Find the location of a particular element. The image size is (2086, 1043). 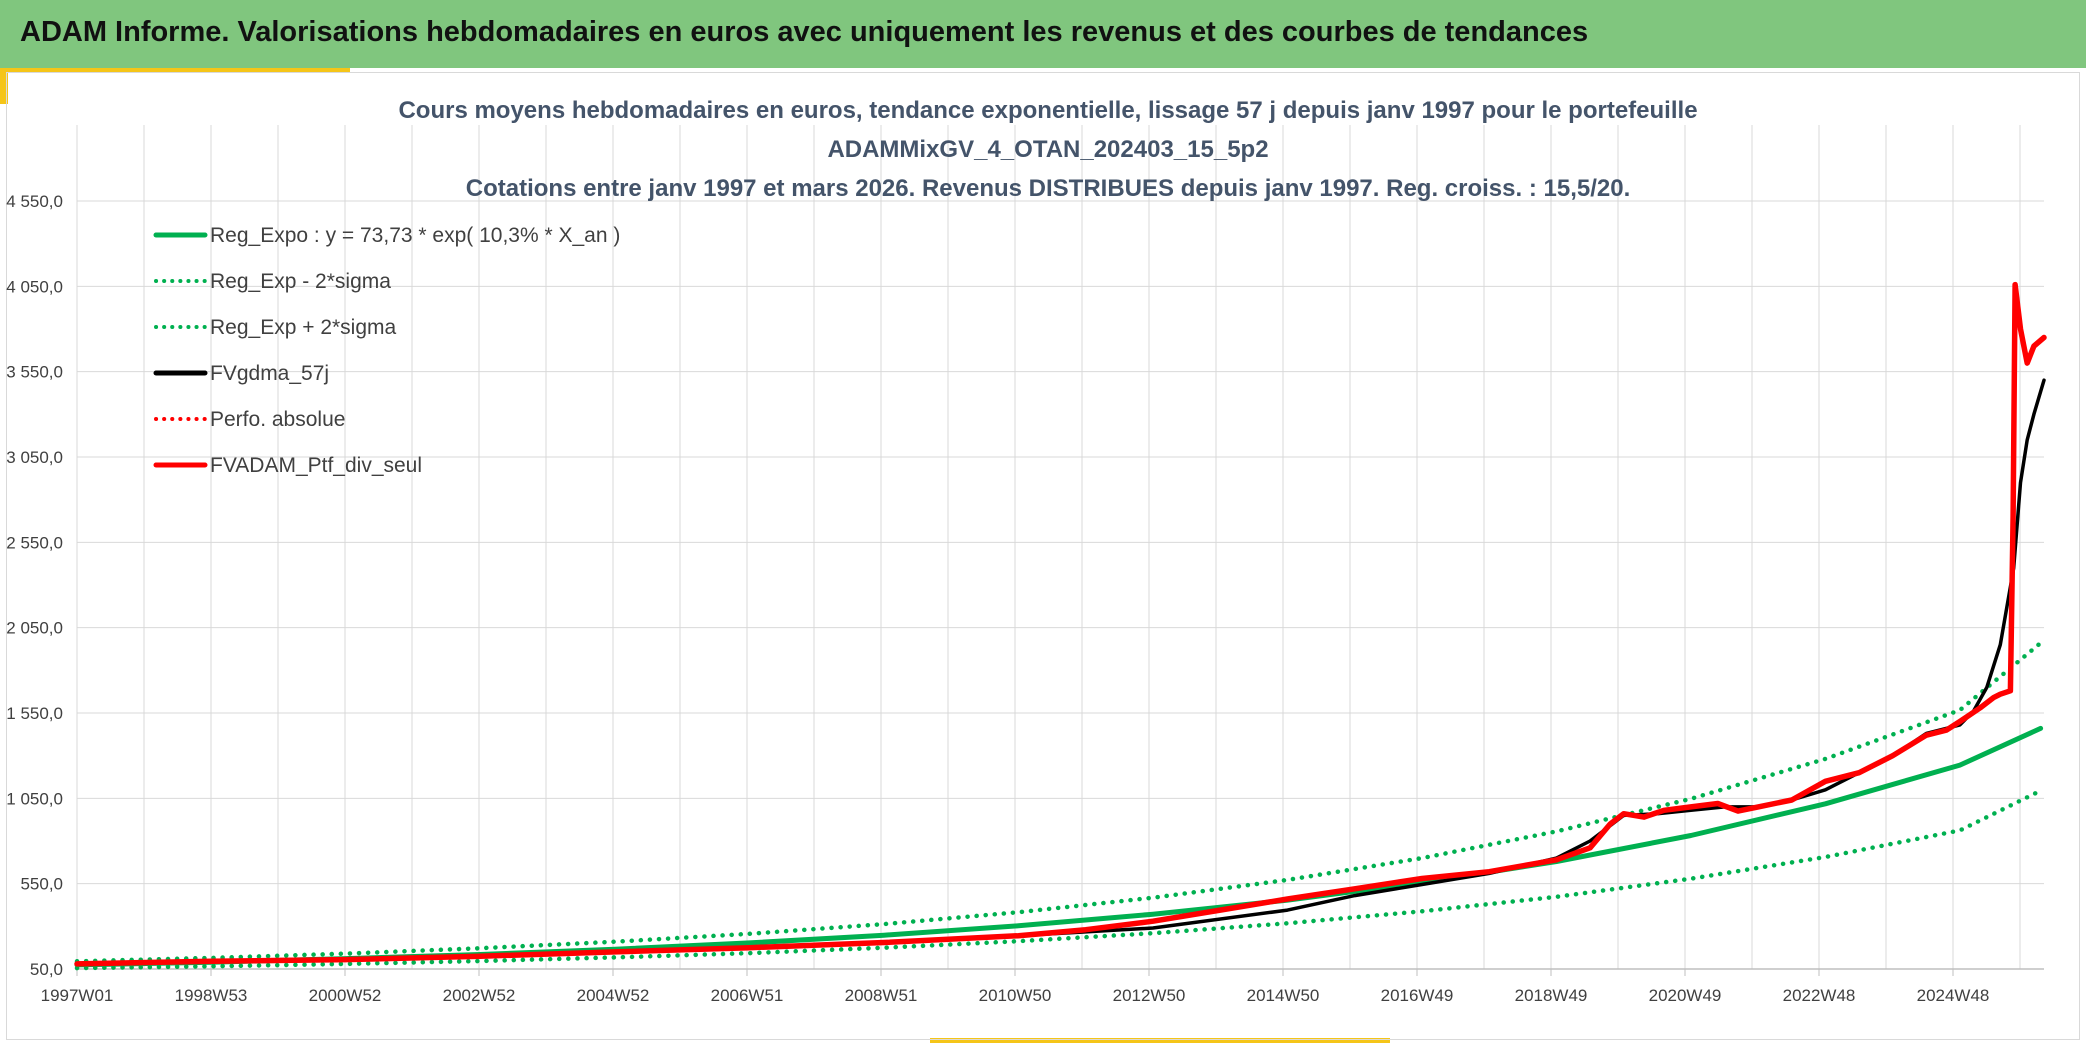

legend-label: FVgdma_57j is located at coordinates (269, 373).